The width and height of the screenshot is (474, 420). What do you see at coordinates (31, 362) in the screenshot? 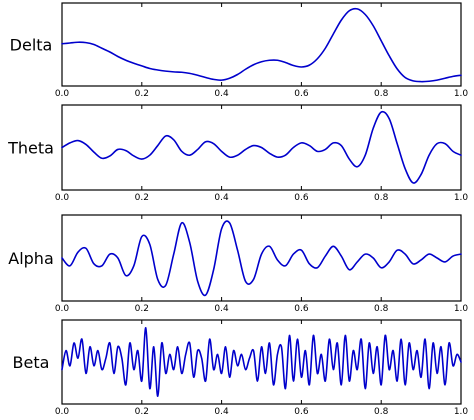
I see `panel-label: Beta` at bounding box center [31, 362].